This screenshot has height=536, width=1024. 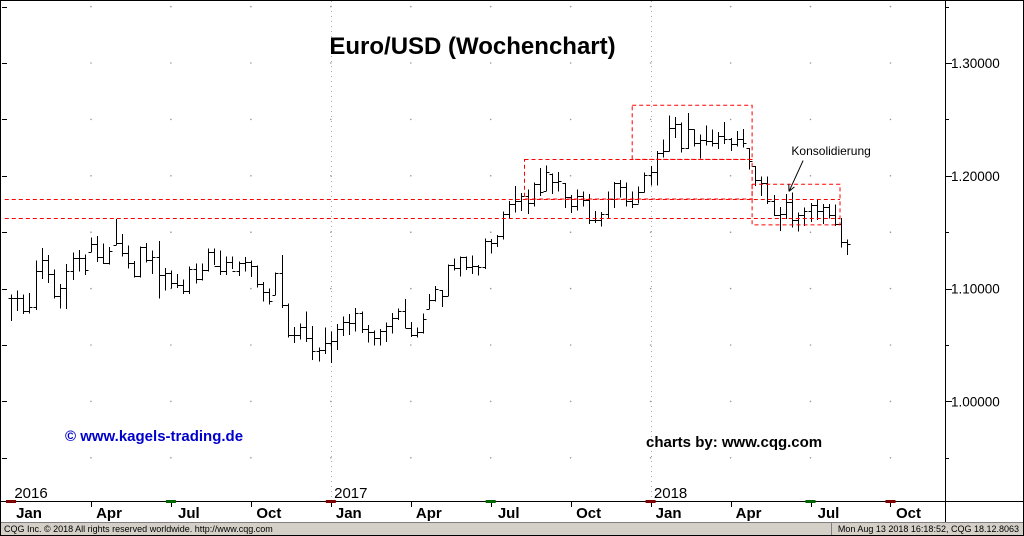 What do you see at coordinates (154, 436) in the screenshot?
I see `kagels-trading-watermark: © www.kagels-trading.de` at bounding box center [154, 436].